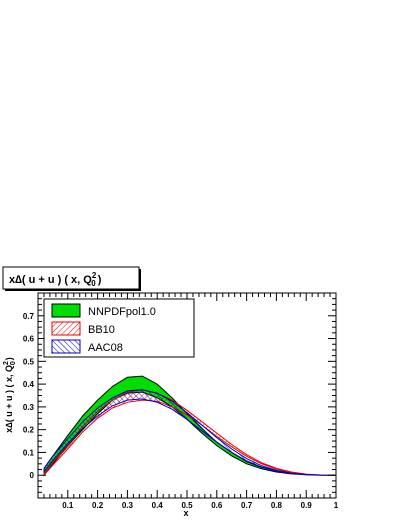 This screenshot has width=403, height=522. I want to click on bands, so click(190, 426).